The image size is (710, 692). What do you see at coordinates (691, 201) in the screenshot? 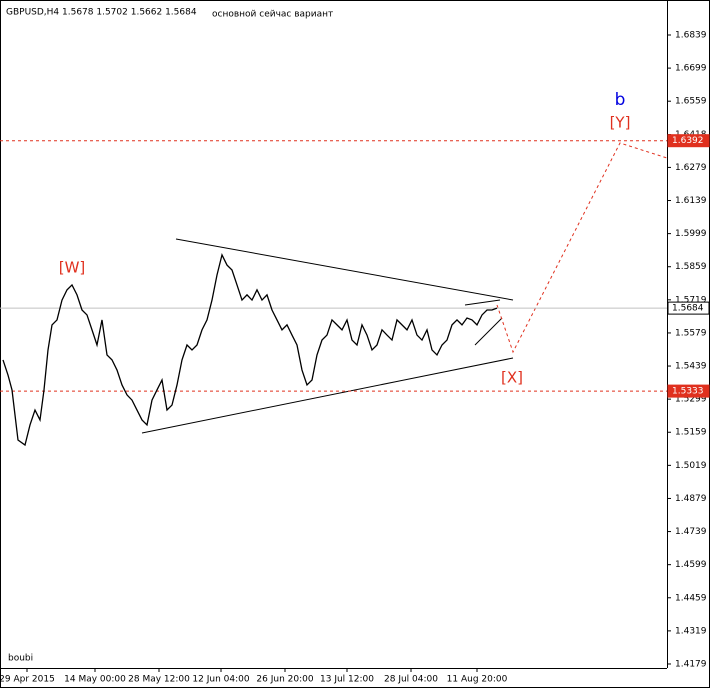
I see `y-tick-label: 1.6139` at bounding box center [691, 201].